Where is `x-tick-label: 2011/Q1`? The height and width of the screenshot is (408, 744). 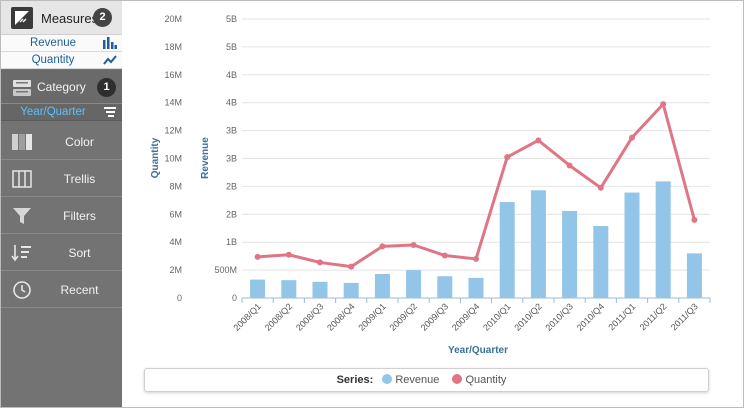 x-tick-label: 2011/Q1 is located at coordinates (621, 316).